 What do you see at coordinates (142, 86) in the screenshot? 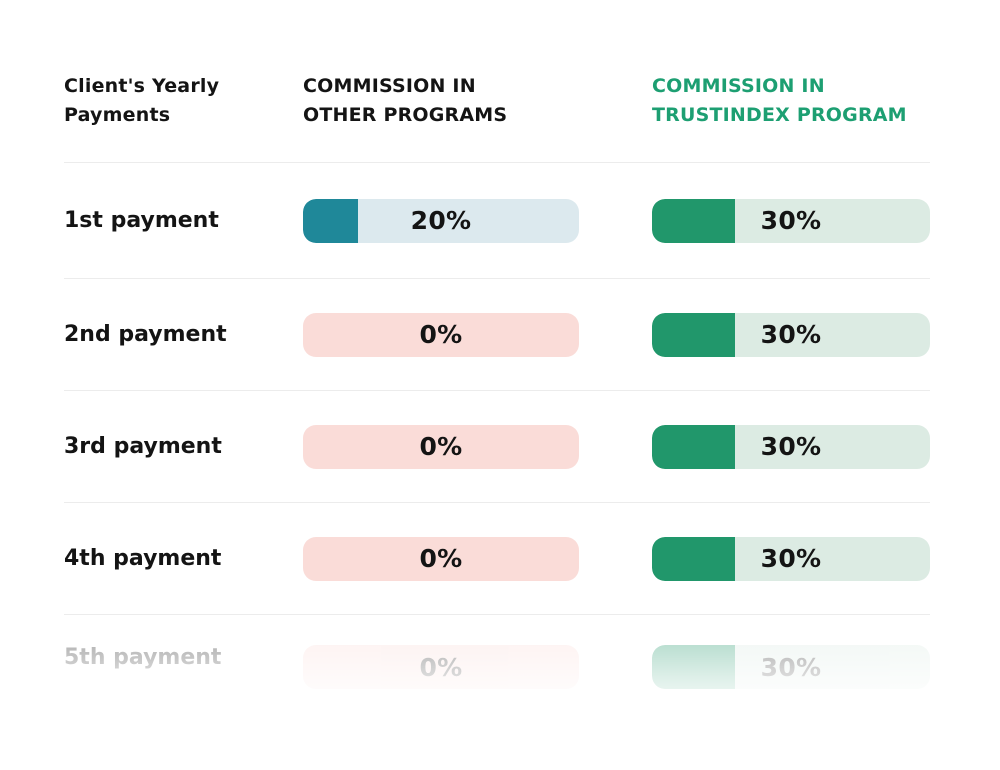
I see `header-text-line: Client's Yearly` at bounding box center [142, 86].